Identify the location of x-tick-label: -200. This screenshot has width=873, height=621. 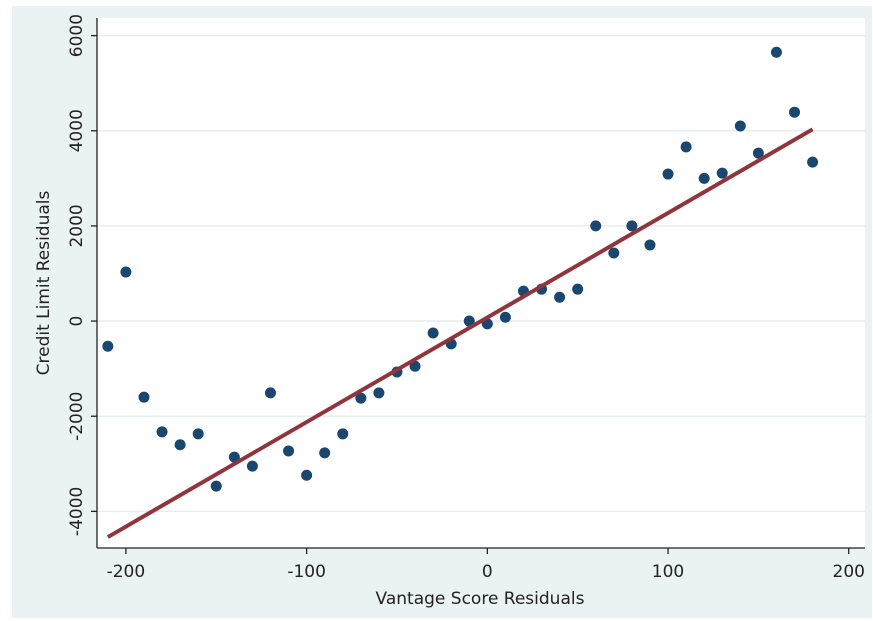
(126, 572).